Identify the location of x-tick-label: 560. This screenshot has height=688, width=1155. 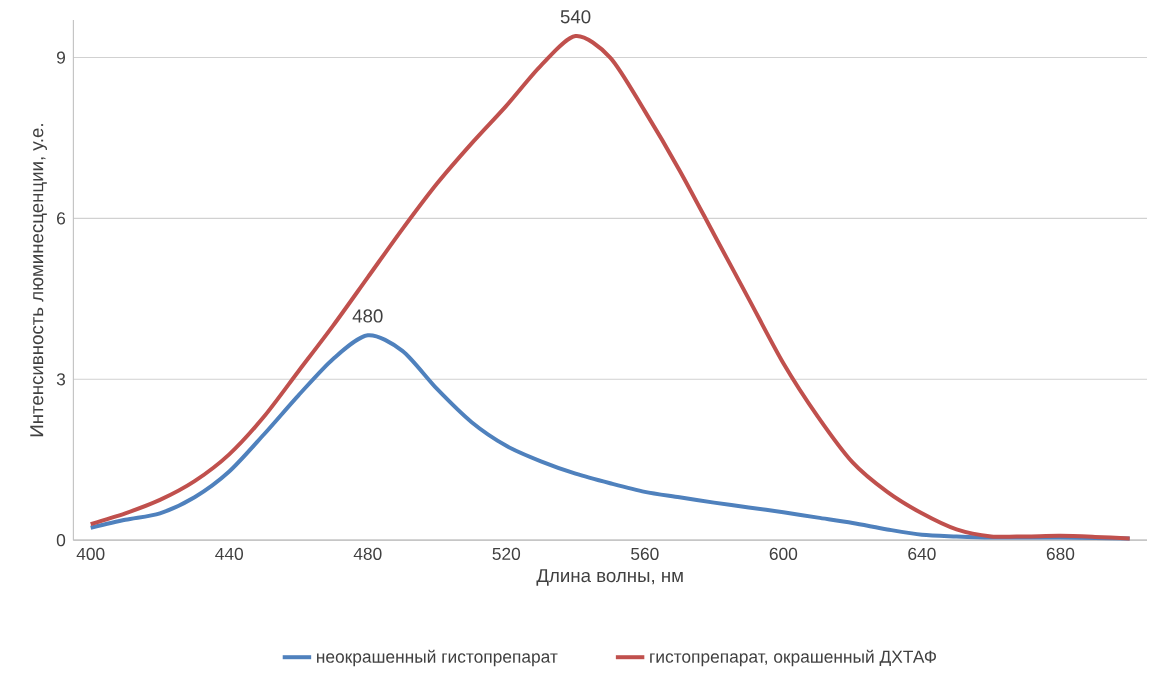
(645, 553).